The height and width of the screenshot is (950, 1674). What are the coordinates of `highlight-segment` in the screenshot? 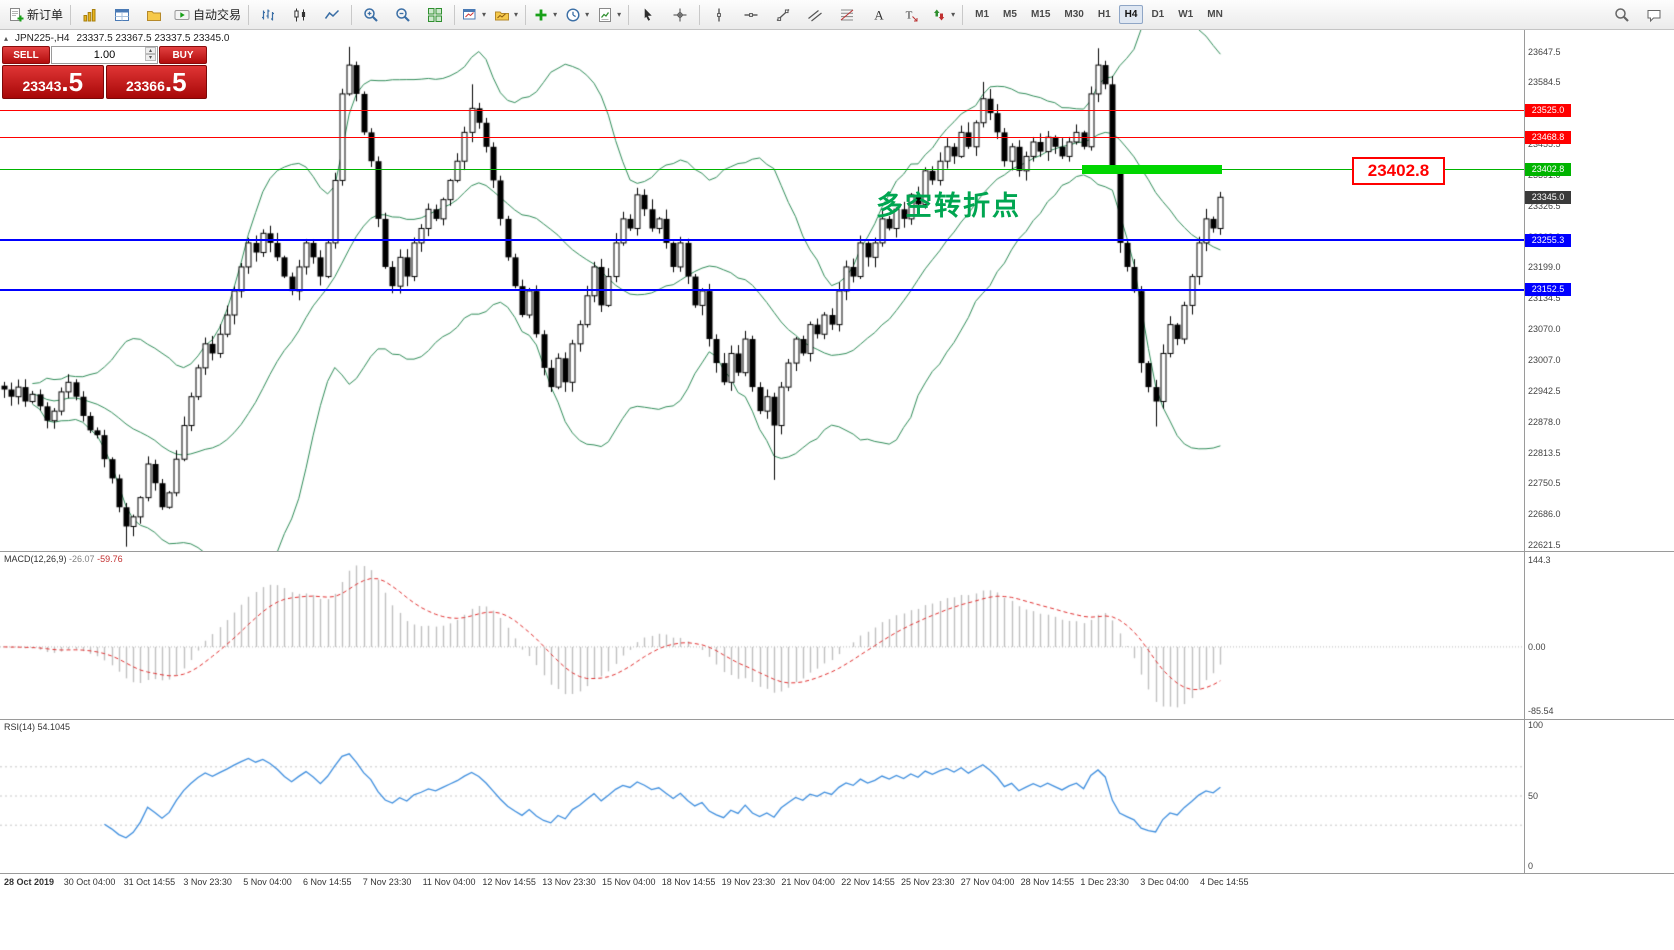 It's located at (1152, 169).